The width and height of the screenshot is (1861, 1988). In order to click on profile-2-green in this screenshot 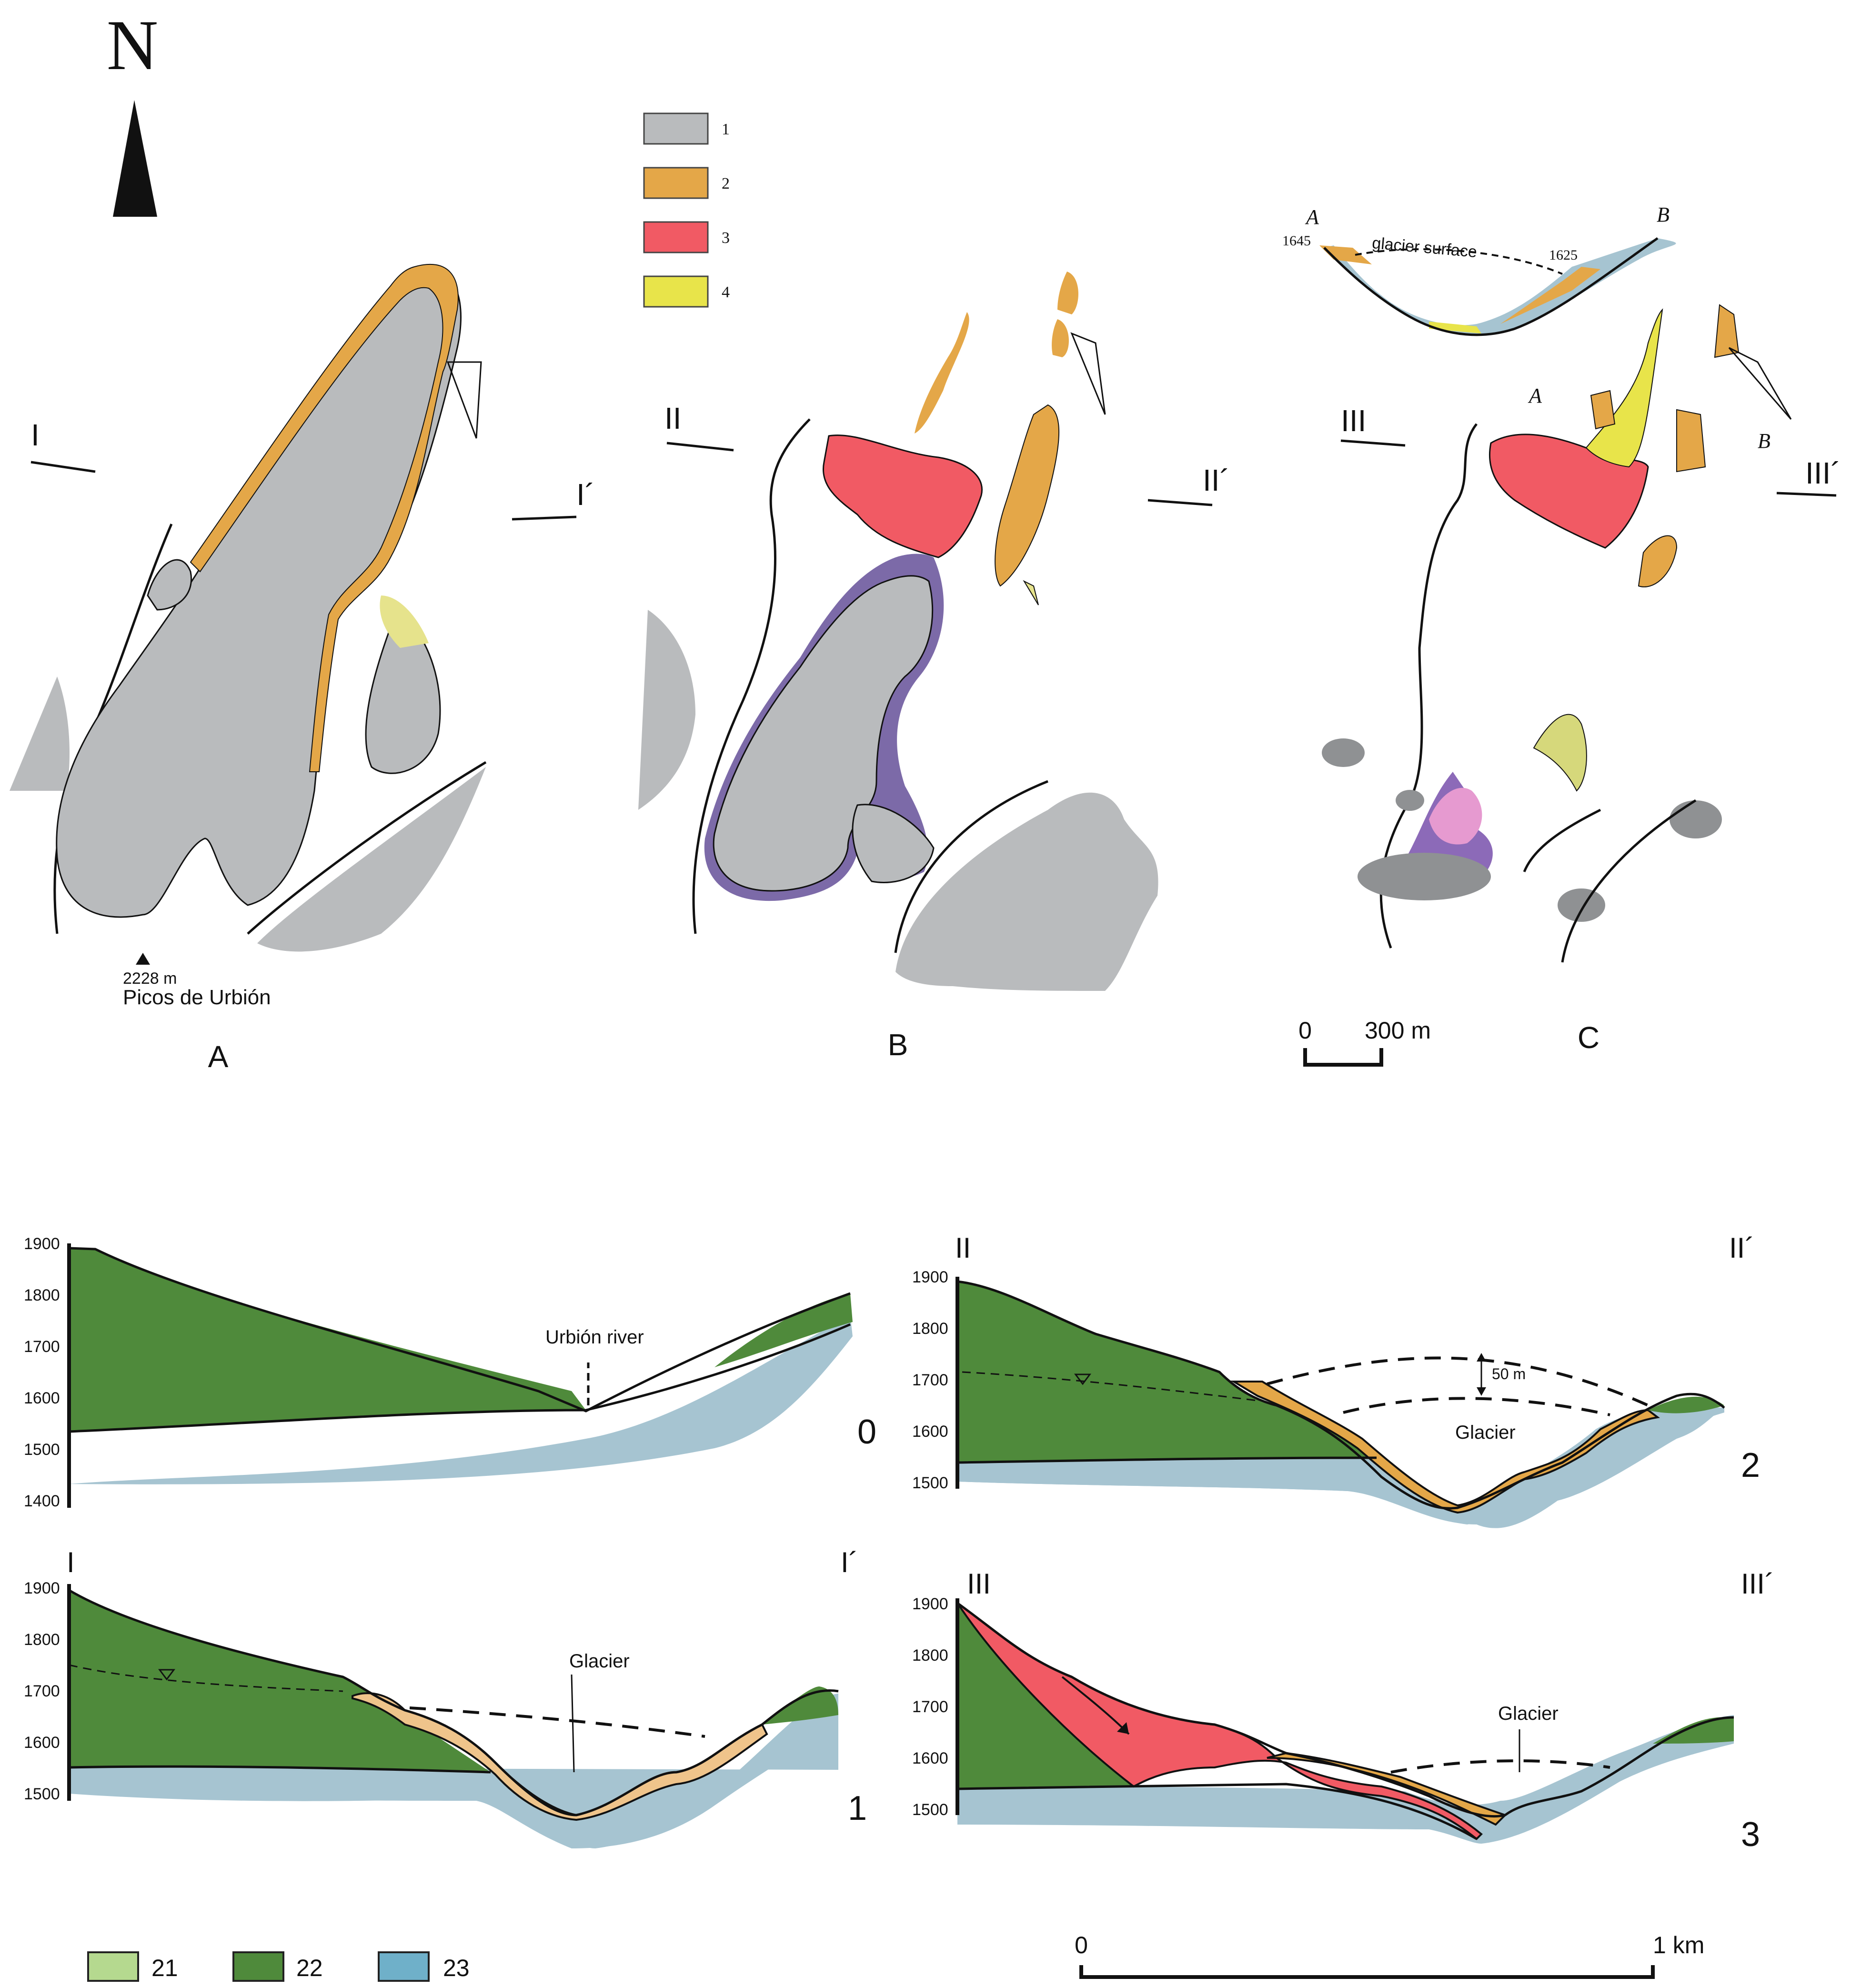, I will do `click(1167, 1372)`.